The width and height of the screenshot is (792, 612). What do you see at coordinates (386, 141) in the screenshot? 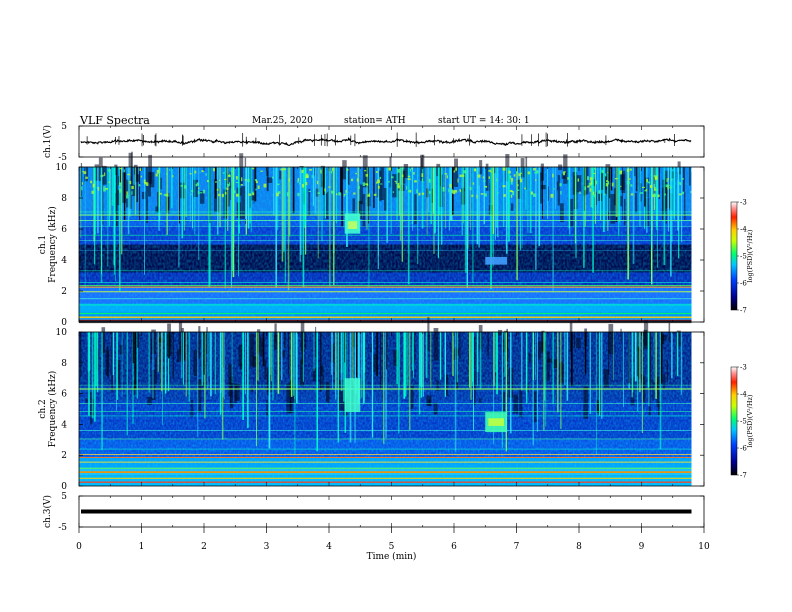
I see `waveform-trace` at bounding box center [386, 141].